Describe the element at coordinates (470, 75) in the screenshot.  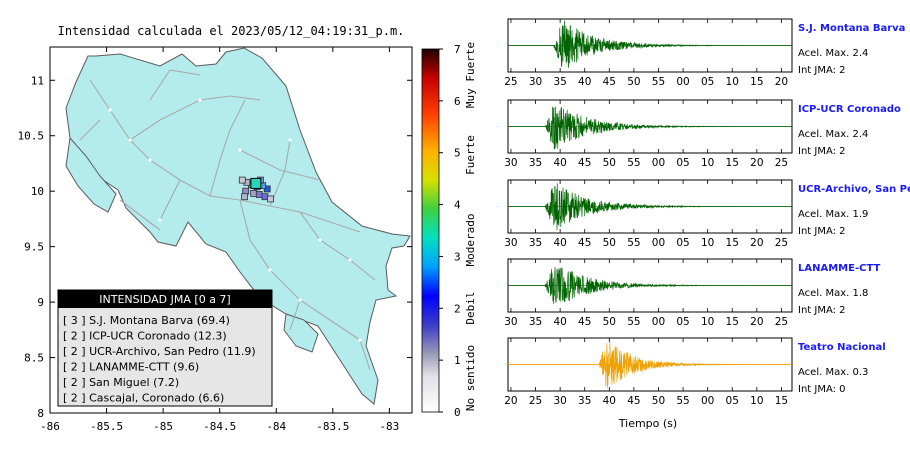
I see `colorbar-label: Muy Fuerte` at that location.